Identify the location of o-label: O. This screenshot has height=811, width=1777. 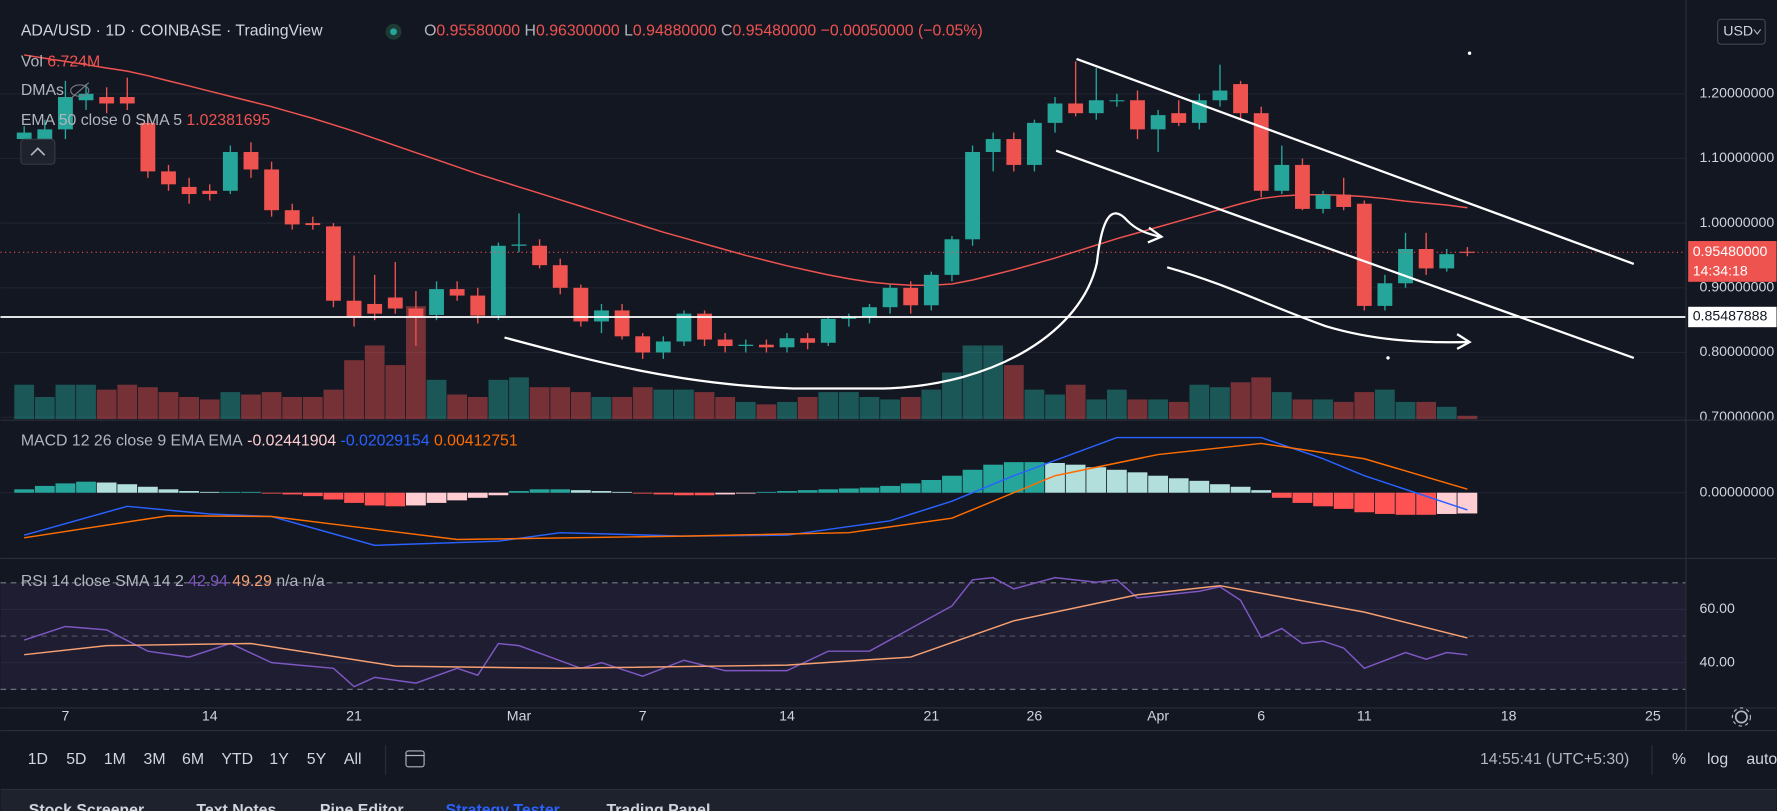
(430, 31).